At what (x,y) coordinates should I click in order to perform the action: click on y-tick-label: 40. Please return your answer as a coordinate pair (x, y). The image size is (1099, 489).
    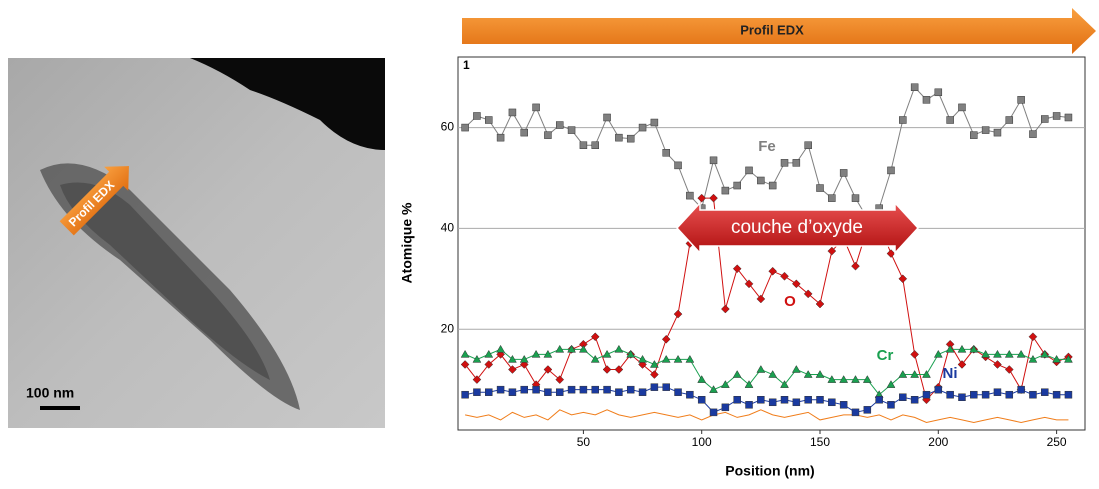
    Looking at the image, I should click on (448, 228).